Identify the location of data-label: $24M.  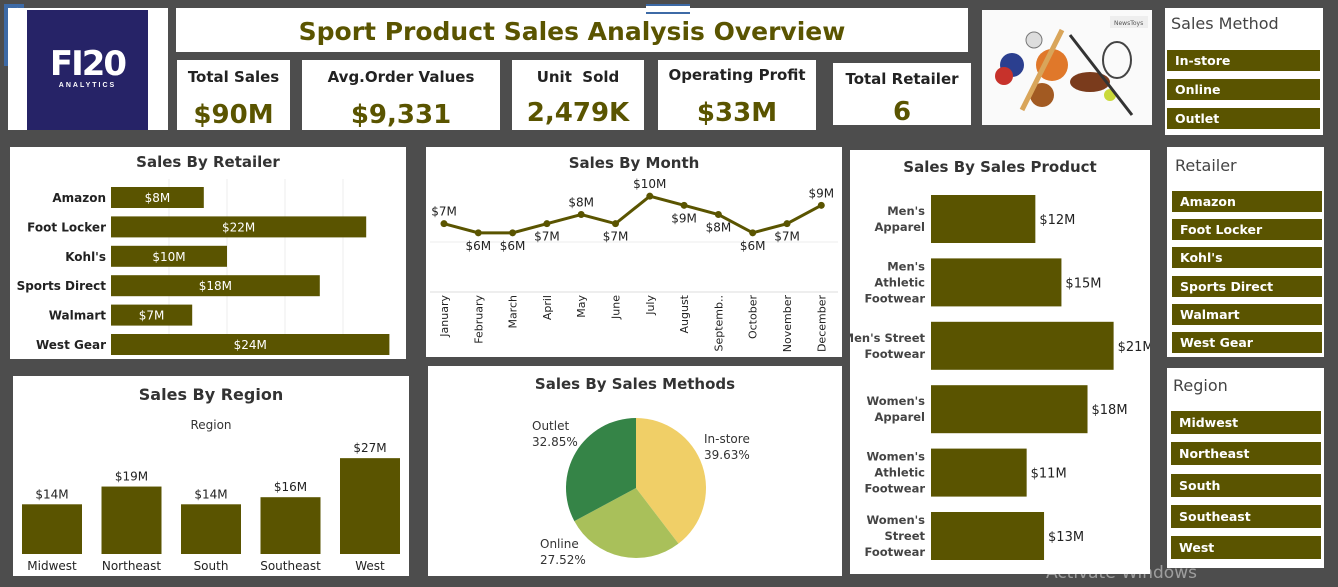
(250, 345).